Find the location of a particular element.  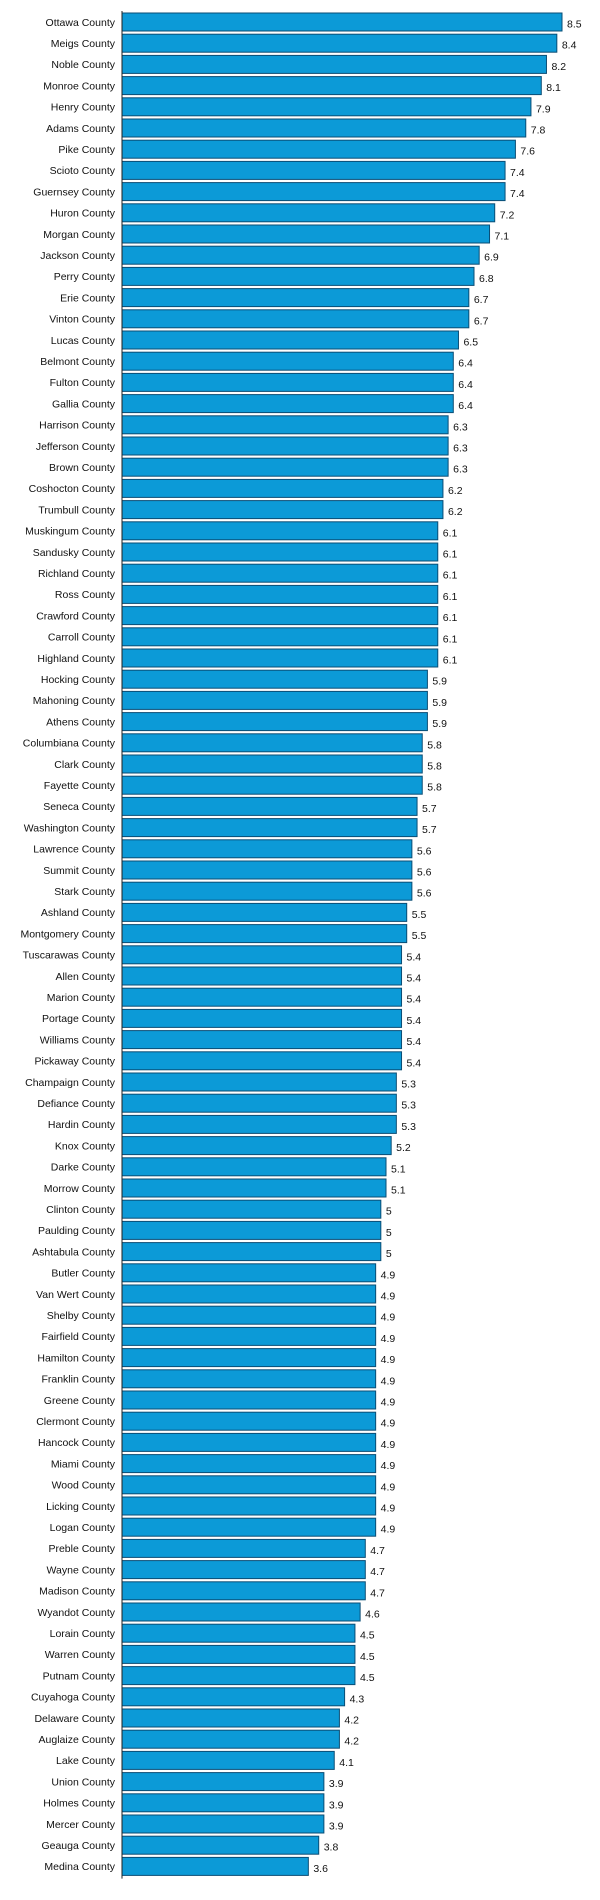

value-label: 5 is located at coordinates (389, 1254).